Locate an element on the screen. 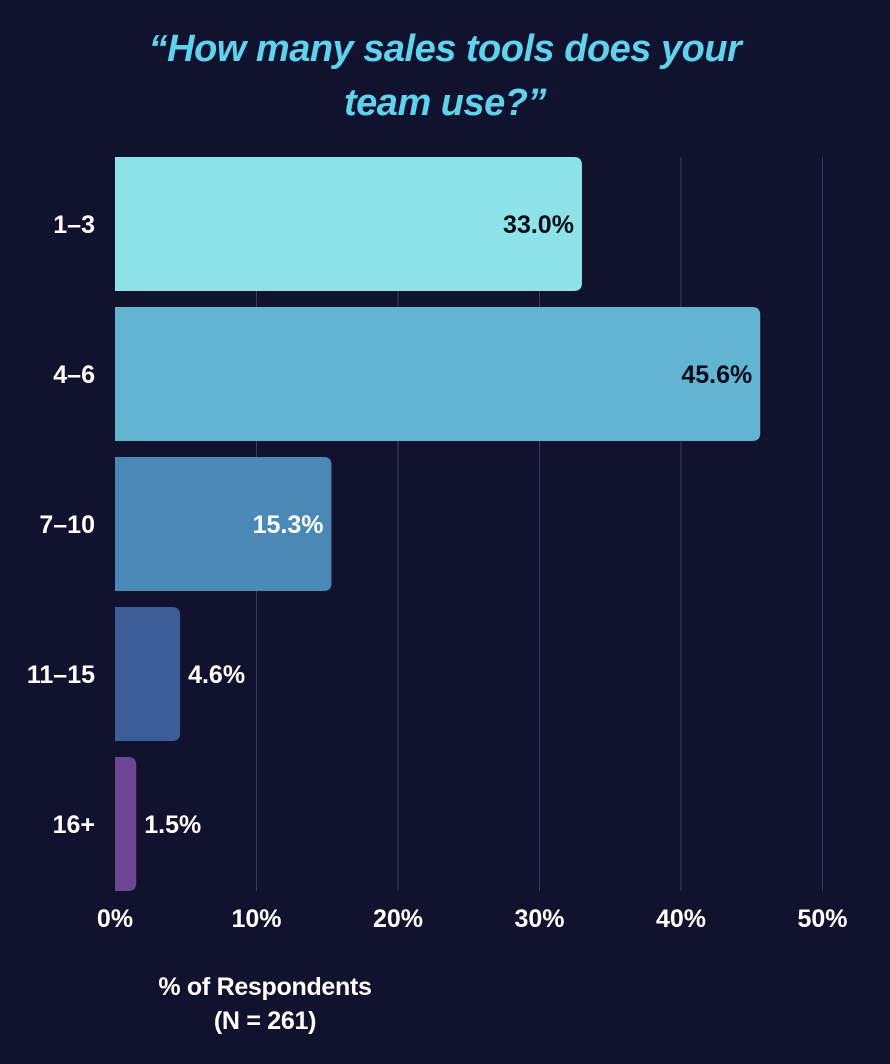 The image size is (890, 1064). data-label-4: 1.5% is located at coordinates (172, 825).